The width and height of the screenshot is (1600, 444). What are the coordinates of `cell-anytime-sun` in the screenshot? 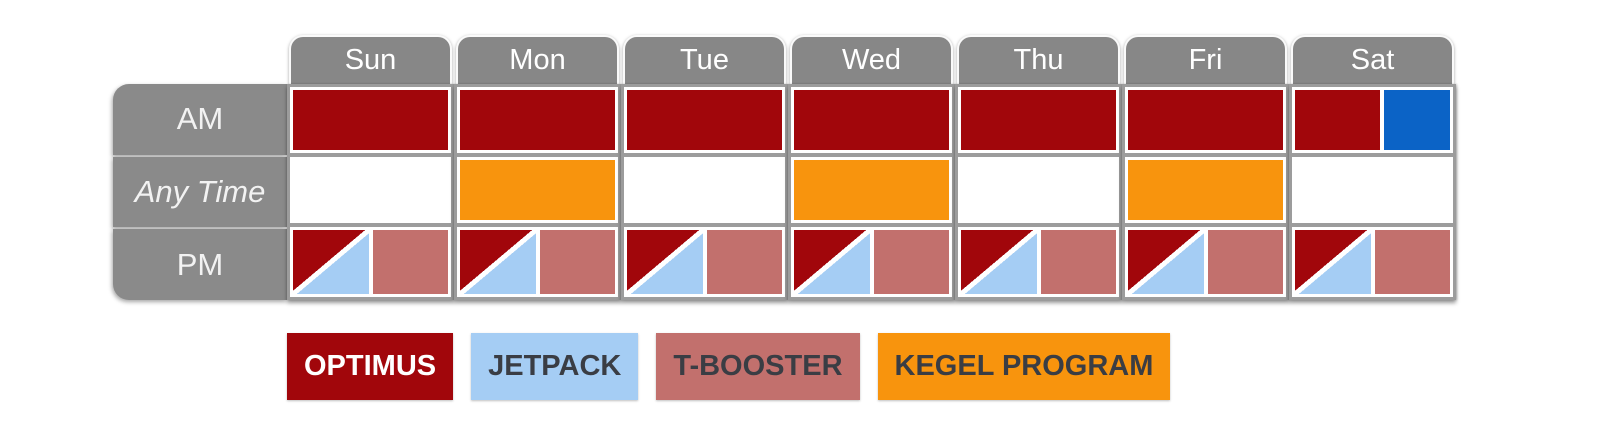 It's located at (370, 190).